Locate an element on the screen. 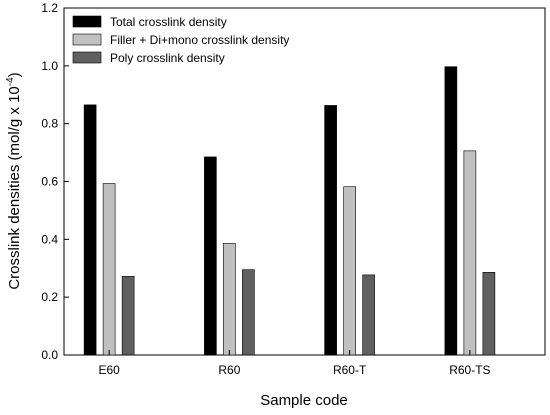  x-axis-title: Sample code is located at coordinates (304, 400).